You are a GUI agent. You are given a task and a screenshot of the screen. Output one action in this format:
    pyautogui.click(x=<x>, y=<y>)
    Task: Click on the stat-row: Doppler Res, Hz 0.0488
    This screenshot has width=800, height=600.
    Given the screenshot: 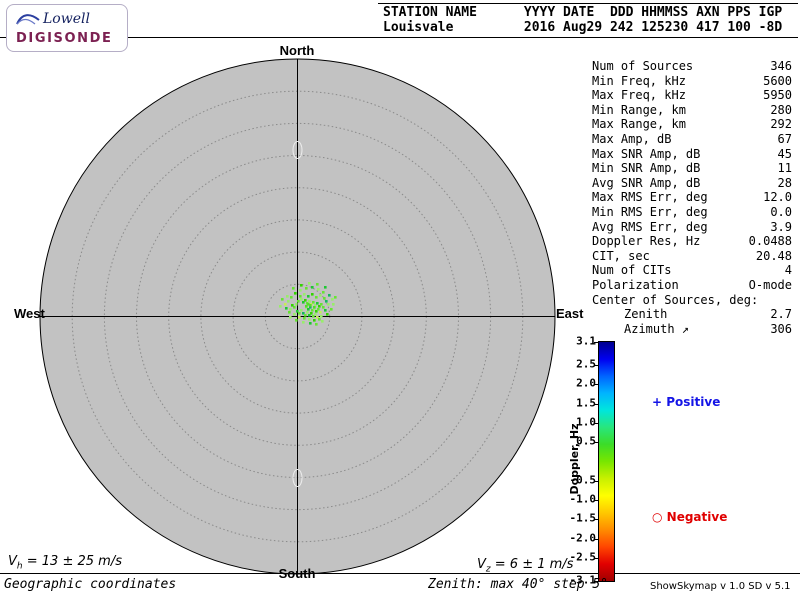 What is the action you would take?
    pyautogui.click(x=692, y=241)
    